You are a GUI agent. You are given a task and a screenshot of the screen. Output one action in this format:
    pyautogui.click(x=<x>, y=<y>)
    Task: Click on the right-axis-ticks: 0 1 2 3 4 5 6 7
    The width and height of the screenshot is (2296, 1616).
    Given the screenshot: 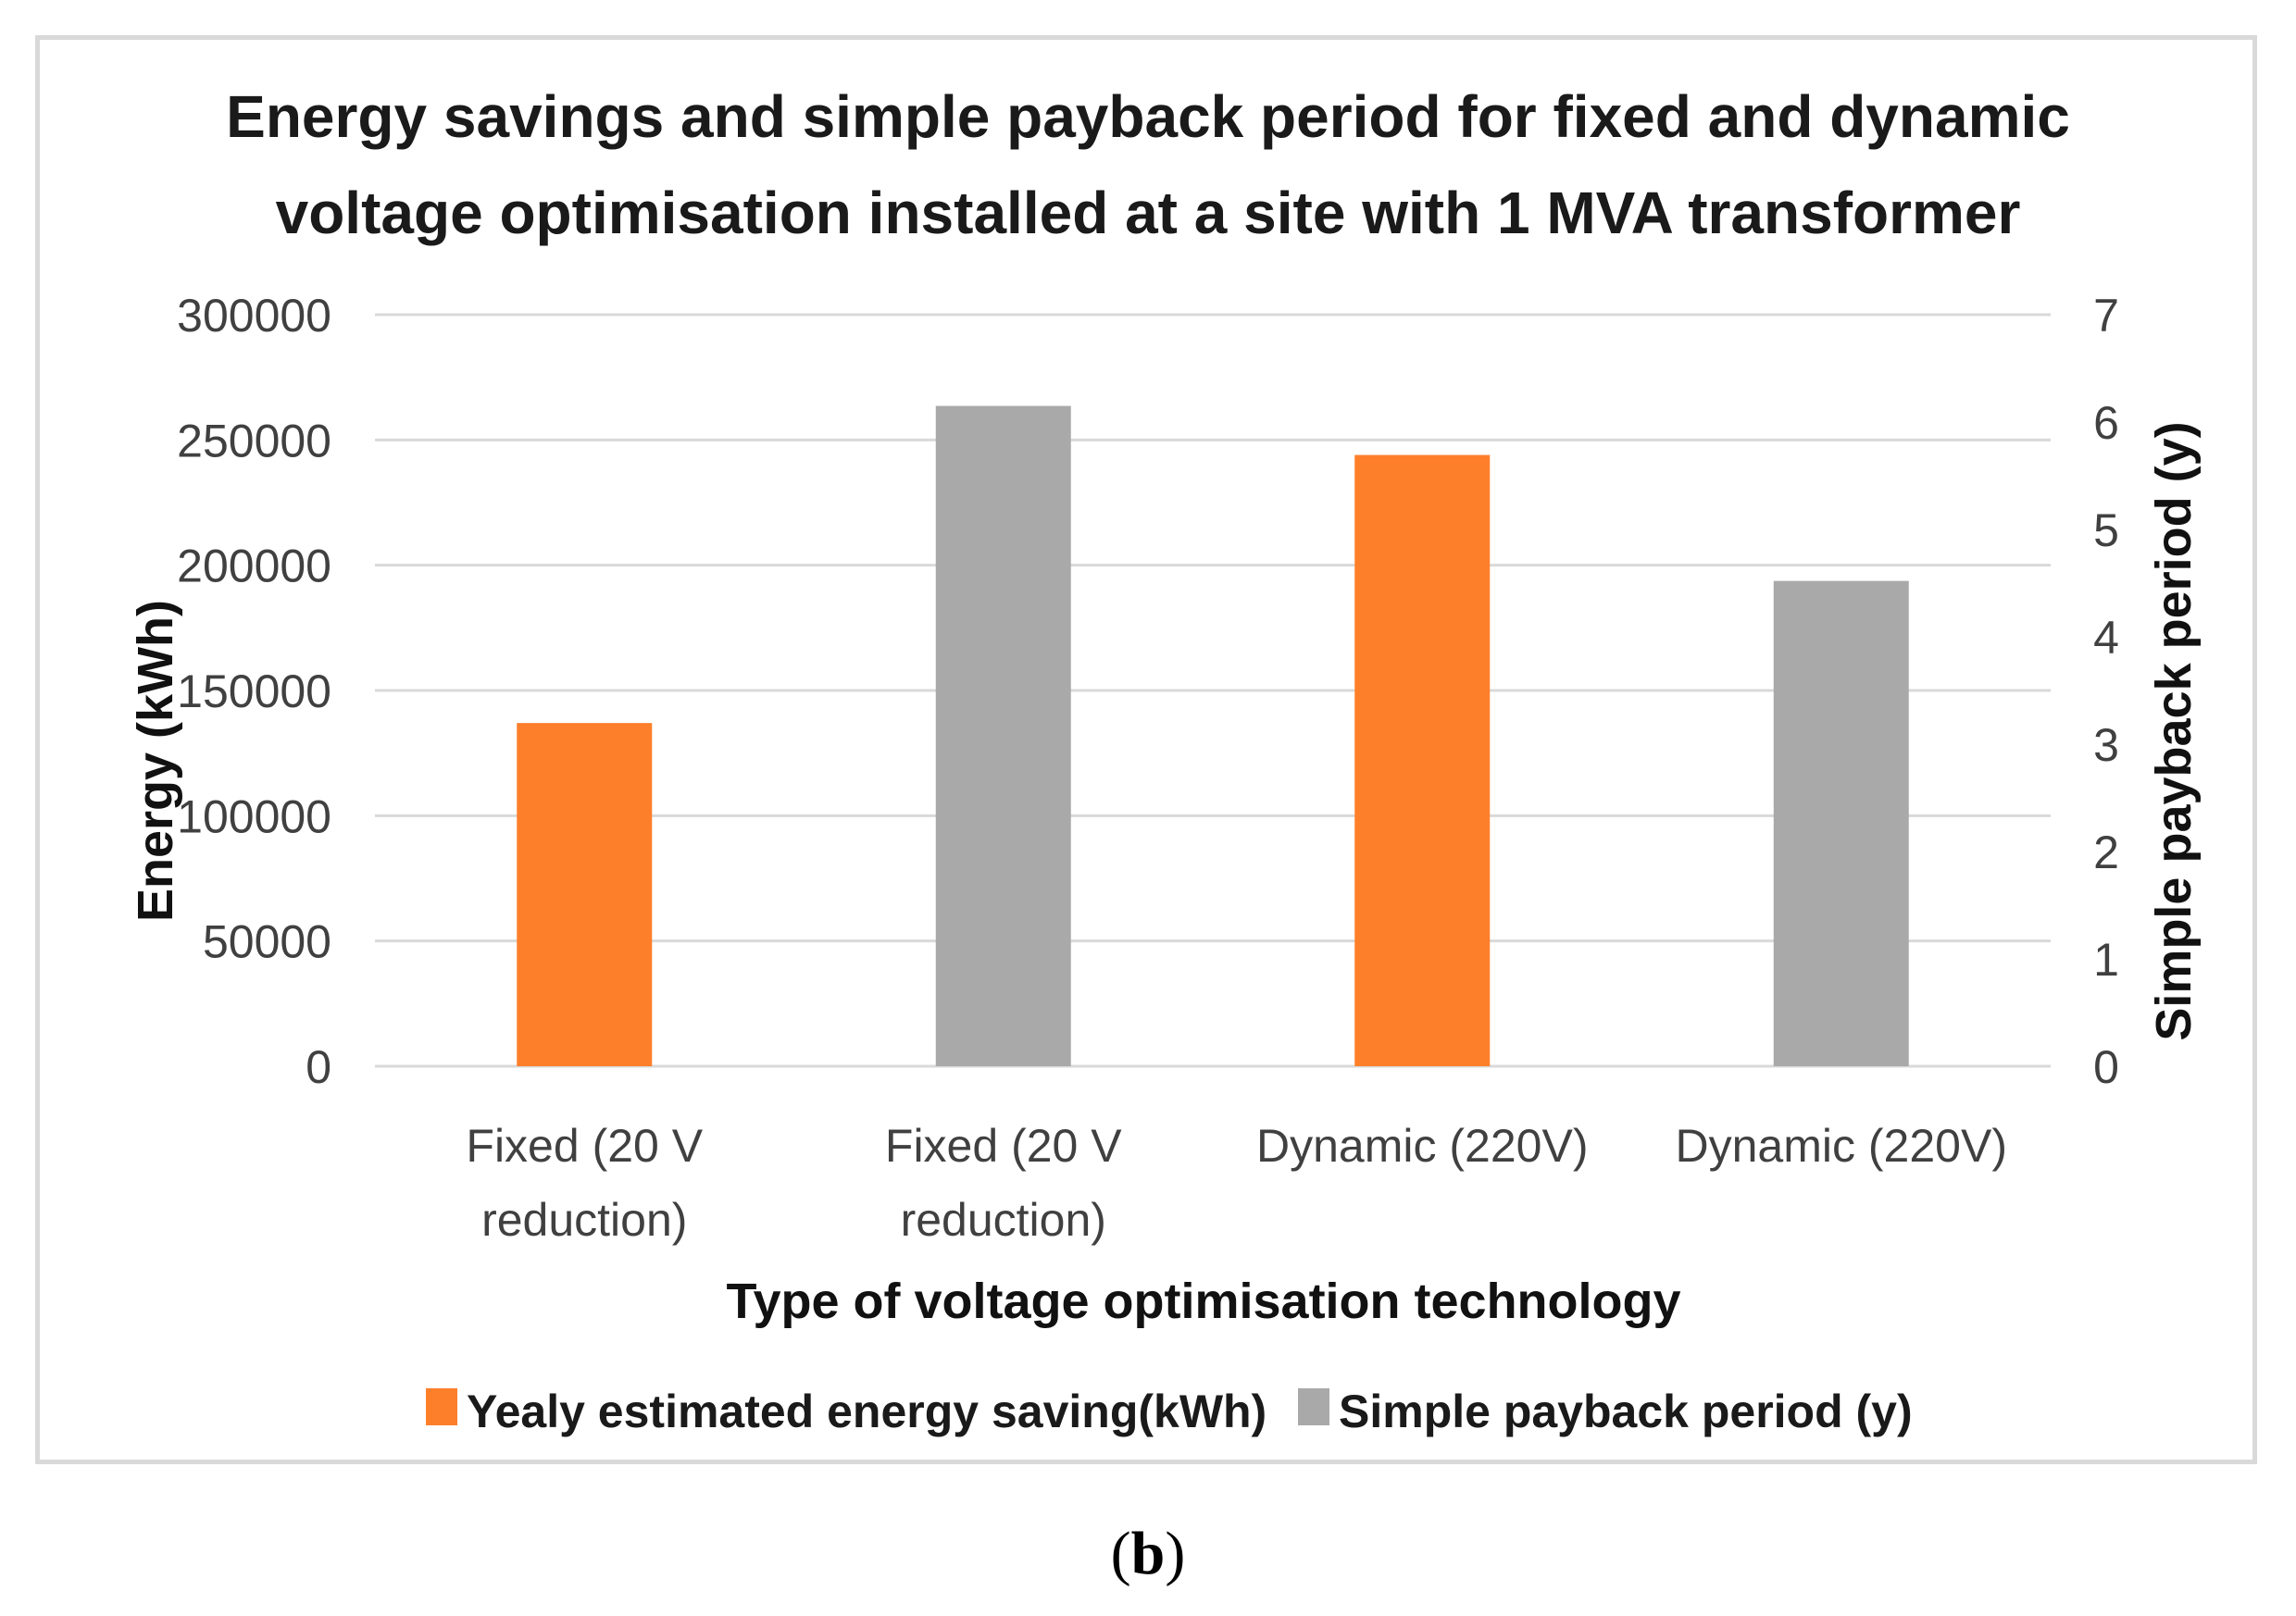 What is the action you would take?
    pyautogui.click(x=2106, y=691)
    